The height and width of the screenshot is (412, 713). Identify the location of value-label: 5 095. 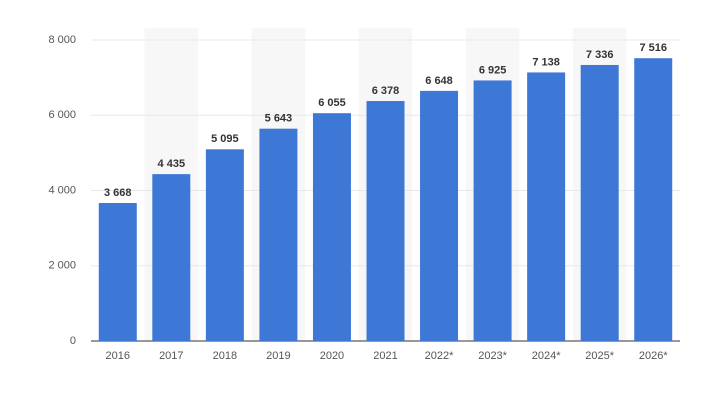
(225, 139).